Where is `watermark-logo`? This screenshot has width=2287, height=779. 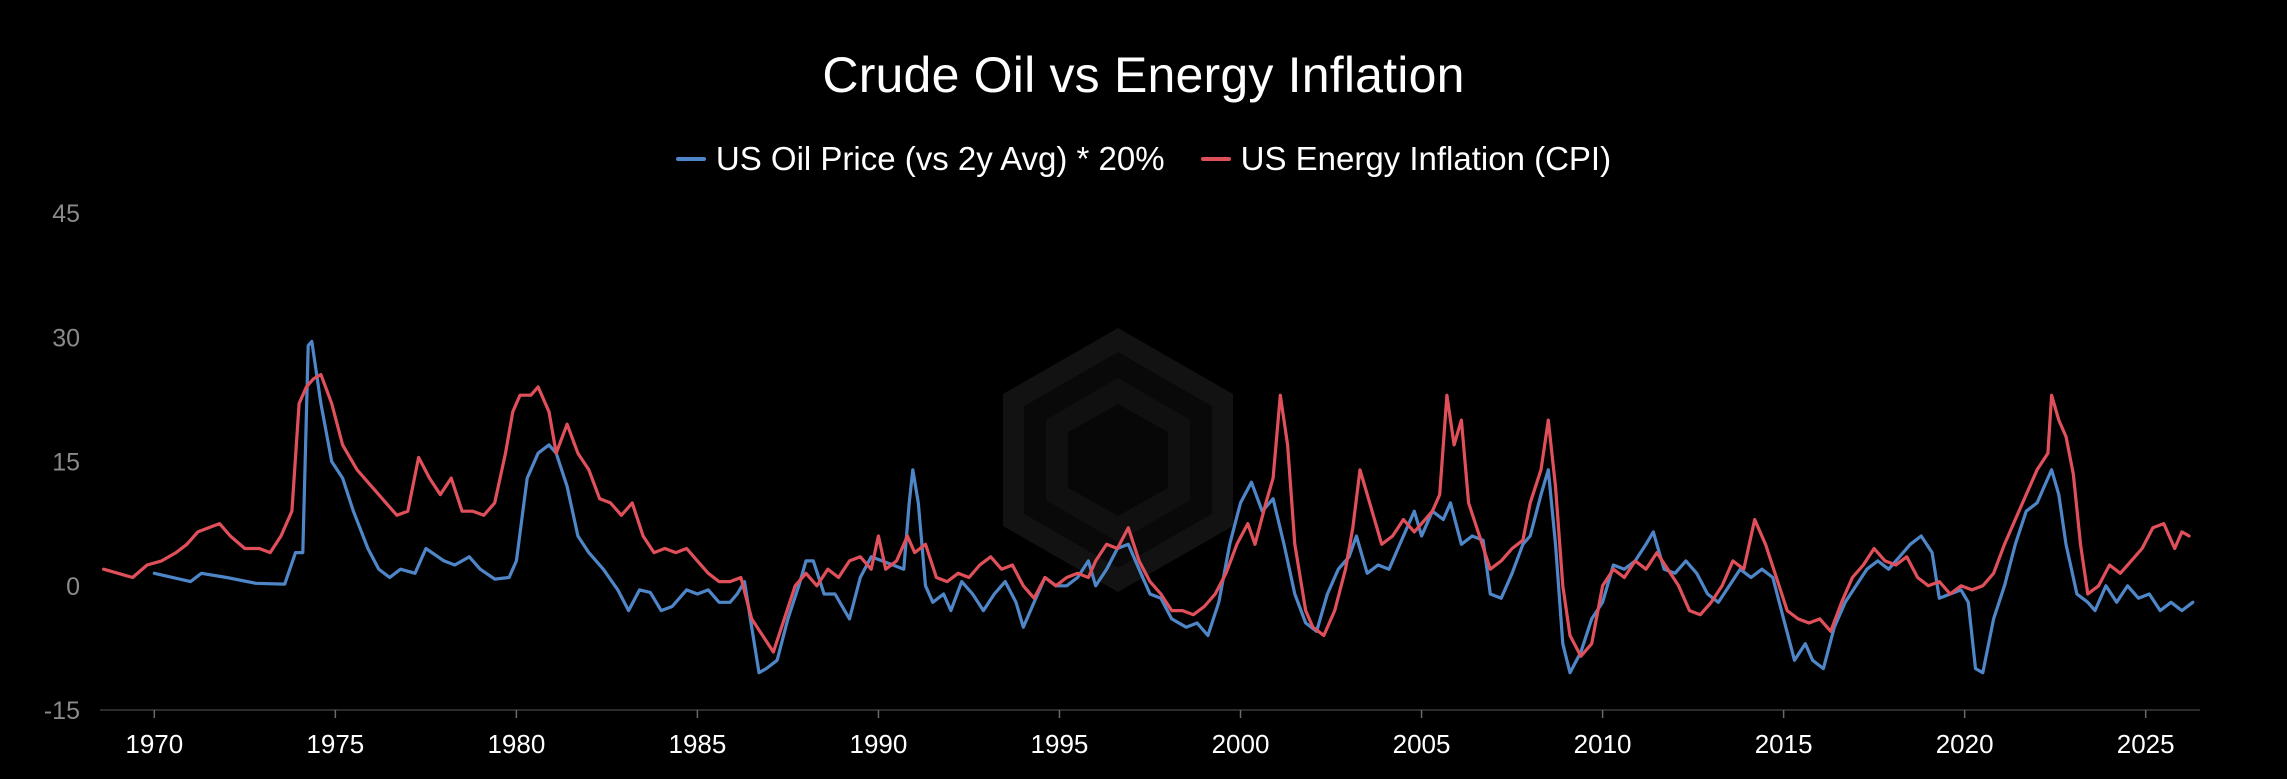 watermark-logo is located at coordinates (1118, 460).